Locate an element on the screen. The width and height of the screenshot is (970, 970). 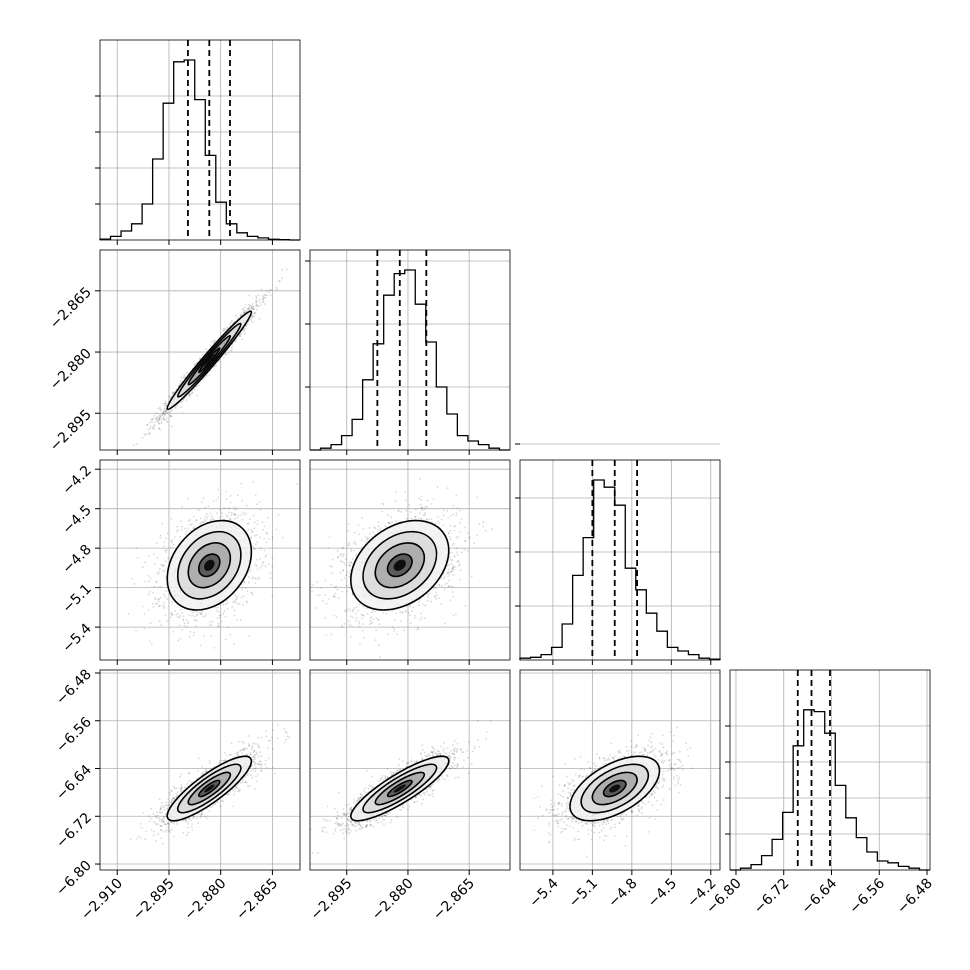
panel-content is located at coordinates (200, 350).